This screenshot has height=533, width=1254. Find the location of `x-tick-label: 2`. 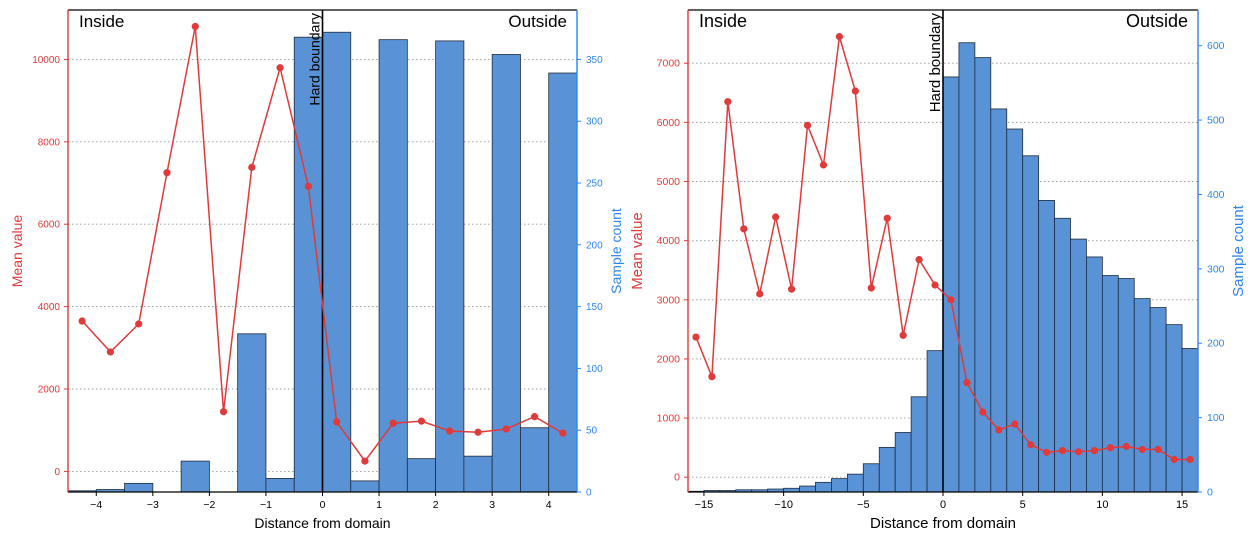

x-tick-label: 2 is located at coordinates (436, 505).